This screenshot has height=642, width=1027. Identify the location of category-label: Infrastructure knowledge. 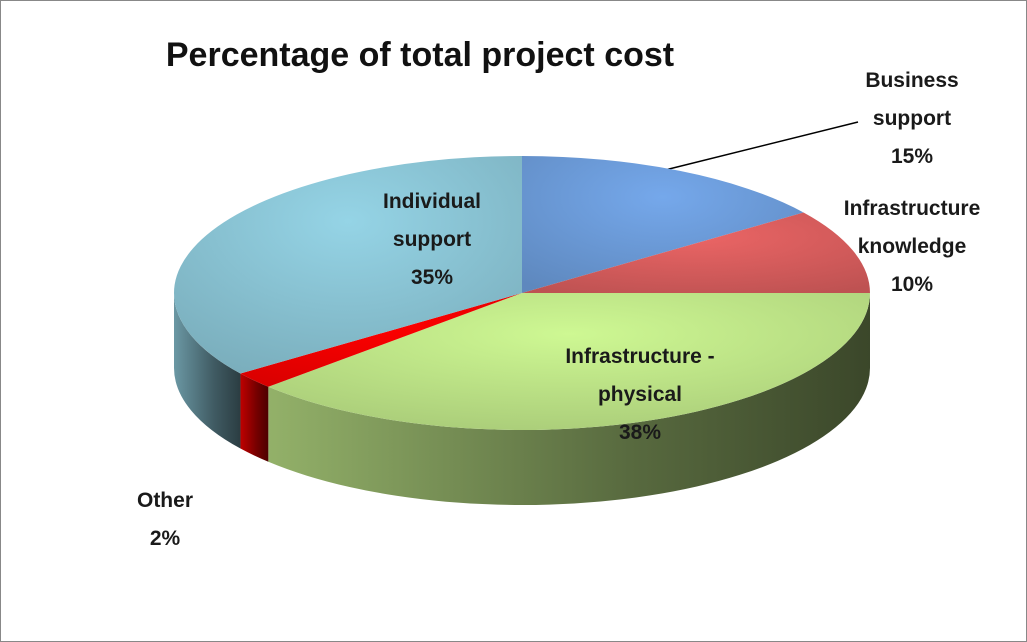
(912, 227).